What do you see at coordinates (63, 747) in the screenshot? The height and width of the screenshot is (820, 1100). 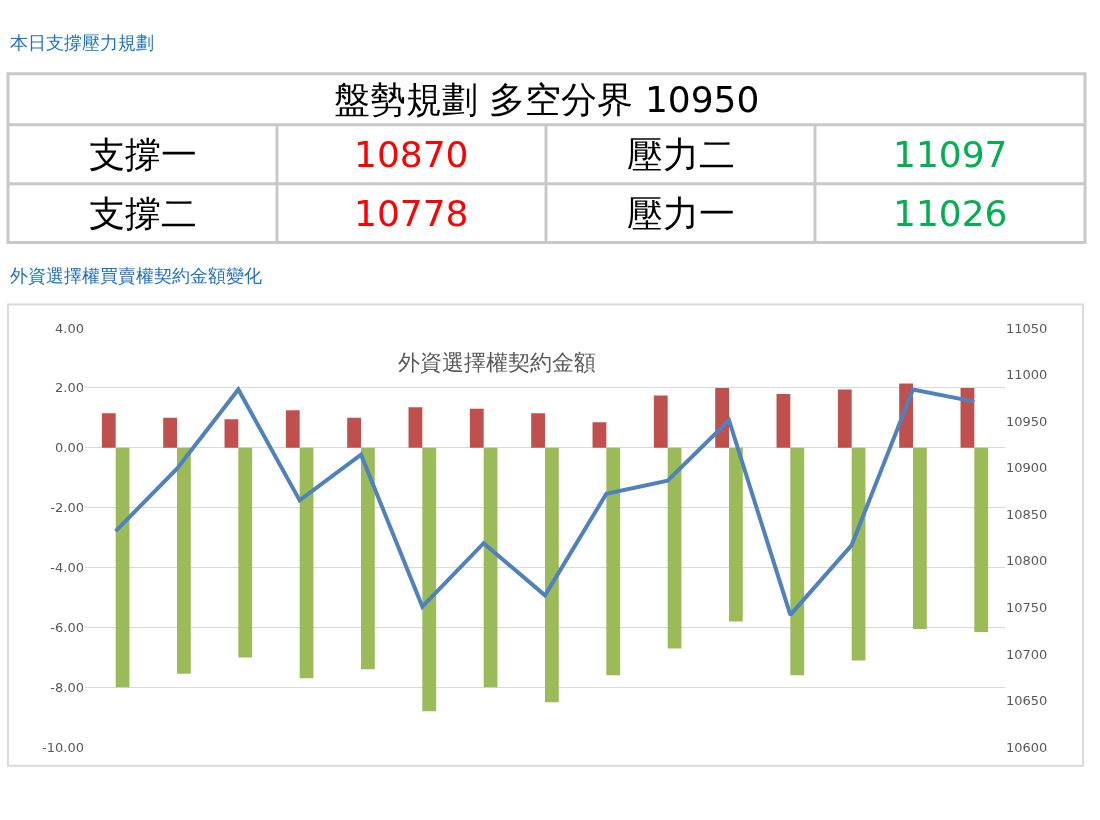 I see `y-tick-label: -10.00` at bounding box center [63, 747].